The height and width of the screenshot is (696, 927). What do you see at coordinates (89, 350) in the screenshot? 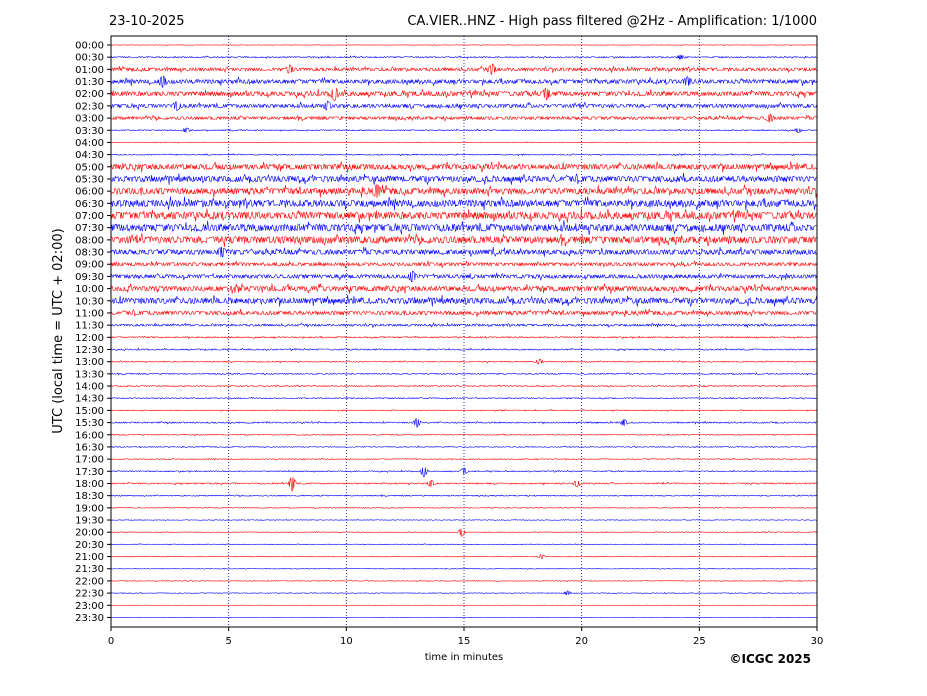
I see `y-tick-label: 12:30` at bounding box center [89, 350].